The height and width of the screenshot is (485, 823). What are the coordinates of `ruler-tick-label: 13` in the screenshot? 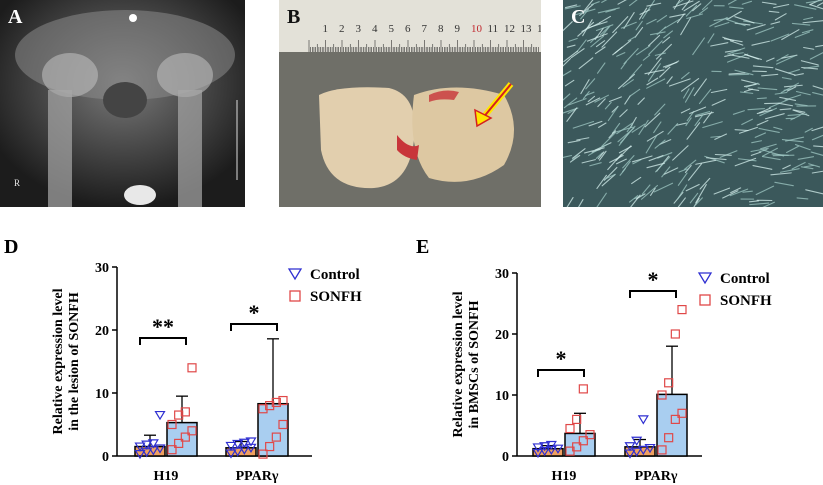 It's located at (527, 29).